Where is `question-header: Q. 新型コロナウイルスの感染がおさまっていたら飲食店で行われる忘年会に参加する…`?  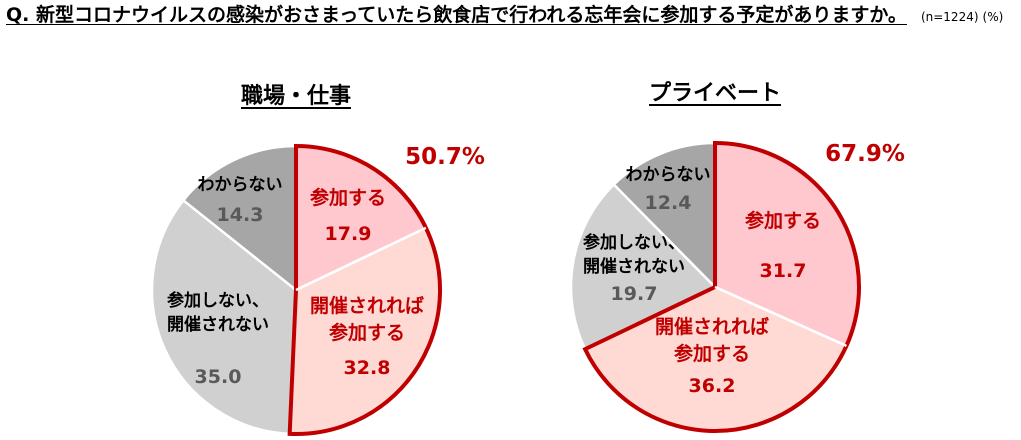 question-header: Q. 新型コロナウイルスの感染がおさまっていたら飲食店で行われる忘年会に参加する… is located at coordinates (506, 16).